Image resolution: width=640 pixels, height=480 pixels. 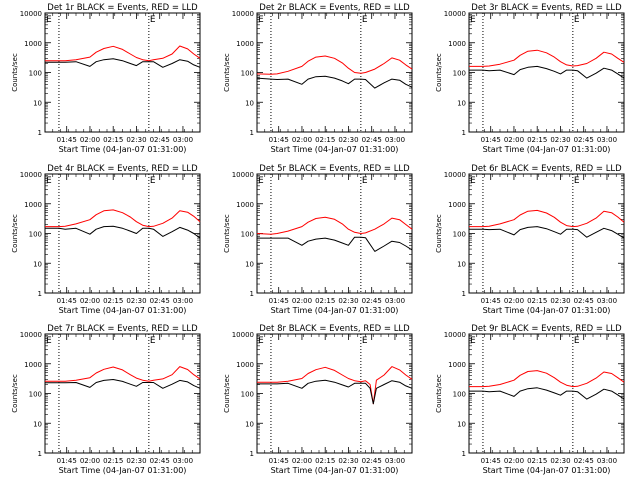 What do you see at coordinates (122, 8) in the screenshot?
I see `panel-title: Det 1r BLACK = Events, RED = LLD` at bounding box center [122, 8].